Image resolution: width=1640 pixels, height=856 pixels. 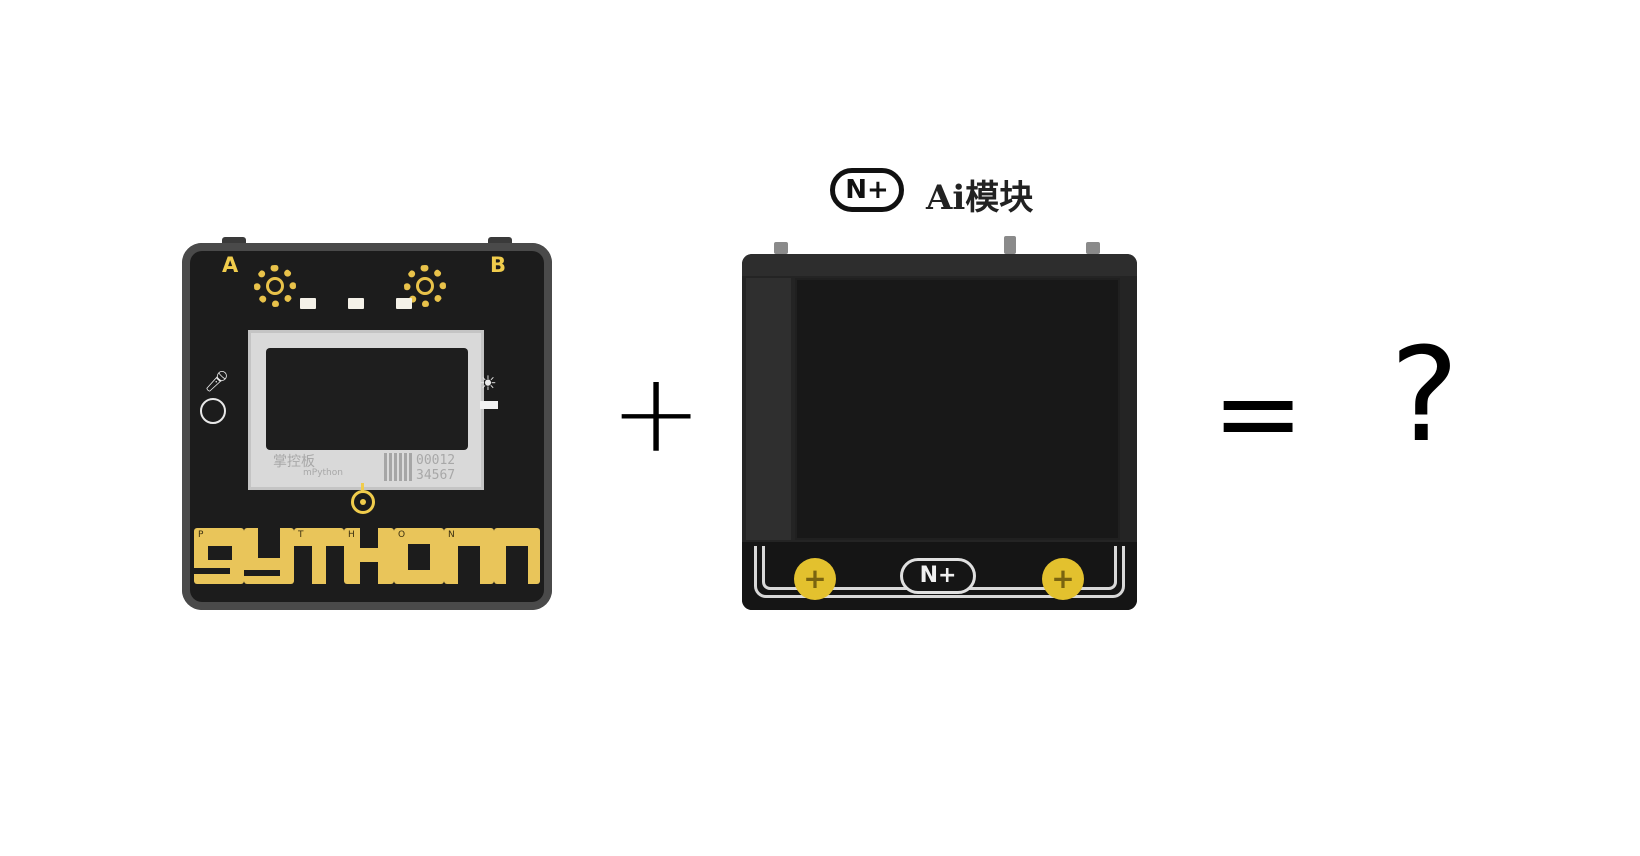 I want to click on gold-finger-o: O, so click(x=419, y=556).